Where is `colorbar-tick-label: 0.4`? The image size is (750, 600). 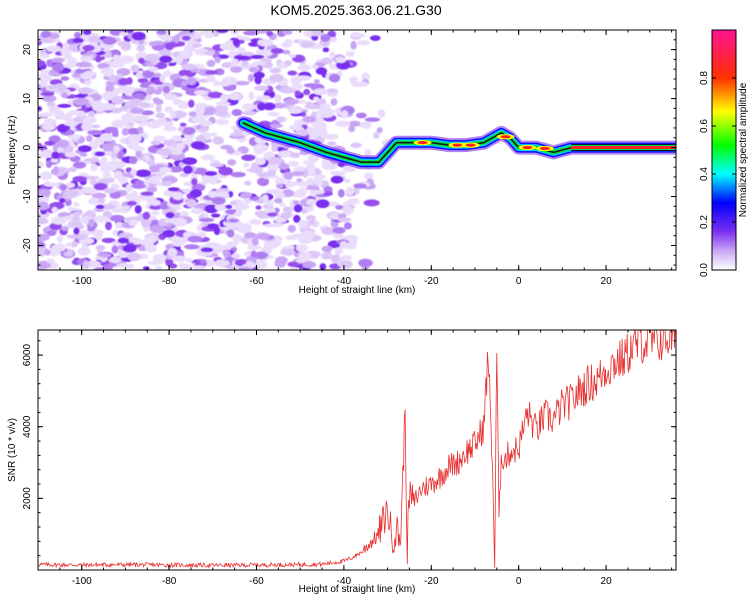
colorbar-tick-label: 0.4 is located at coordinates (704, 174).